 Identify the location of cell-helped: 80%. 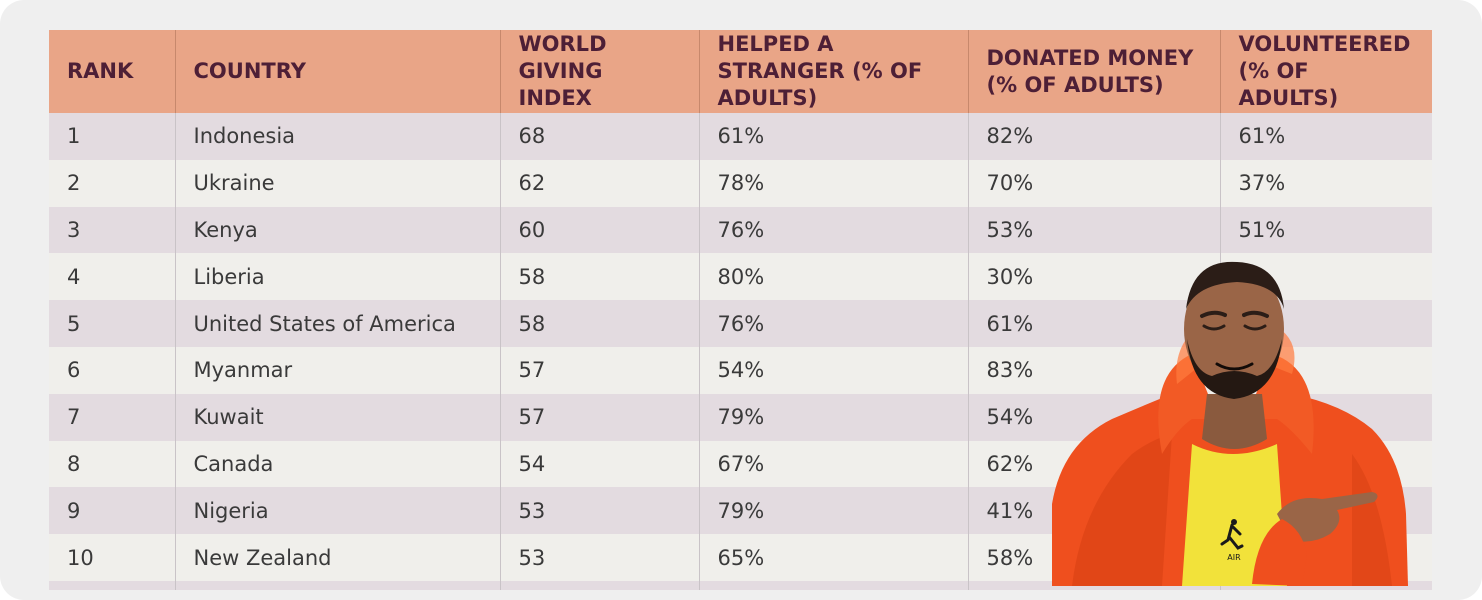
(833, 277).